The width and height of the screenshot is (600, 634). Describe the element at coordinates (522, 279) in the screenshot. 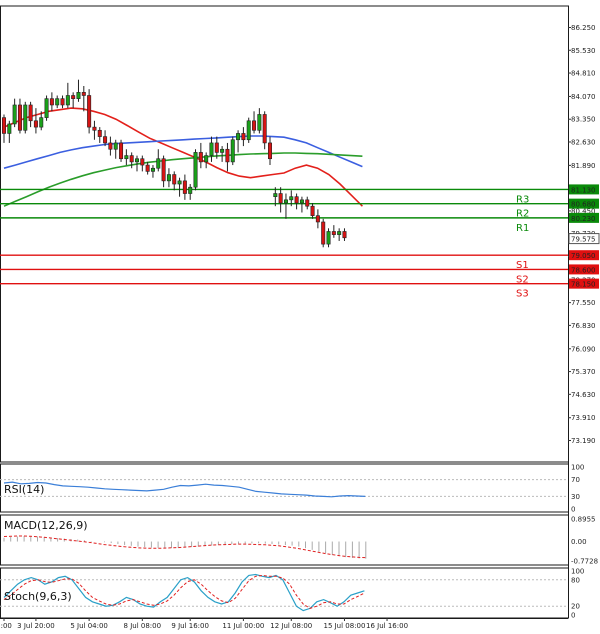

I see `level-name-s2: S2` at that location.